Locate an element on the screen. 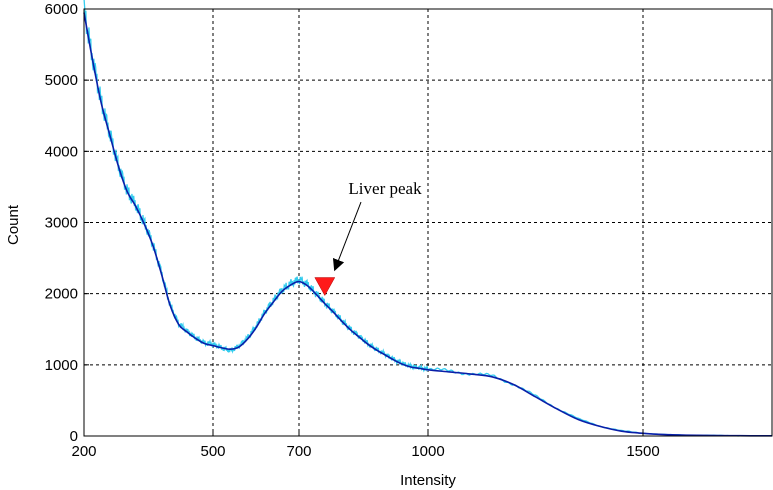 Image resolution: width=773 pixels, height=490 pixels. x-axis-ticks: 200 500 700 1000 1500 is located at coordinates (365, 445).